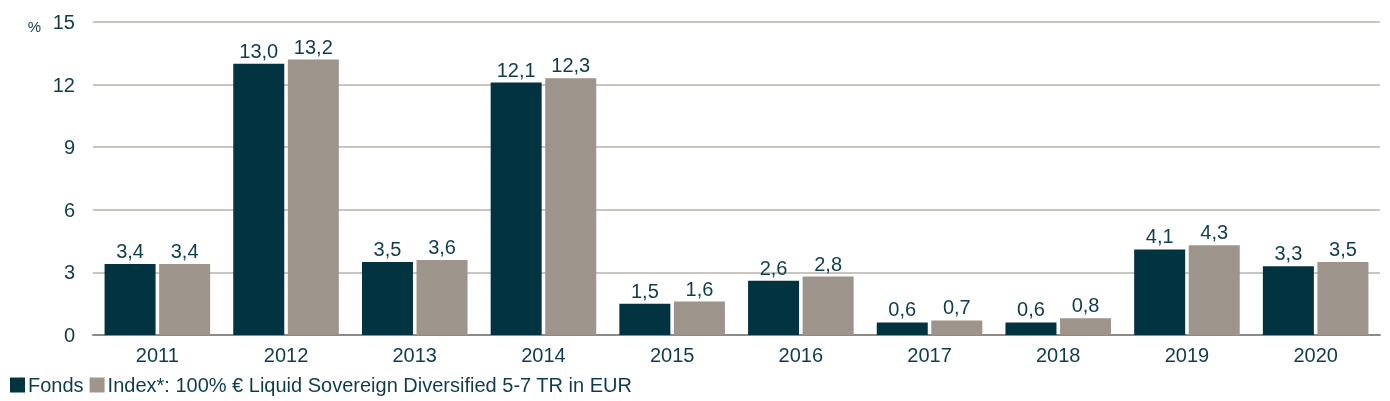 The height and width of the screenshot is (401, 1390). Describe the element at coordinates (69, 335) in the screenshot. I see `y-tick-label: 0` at that location.